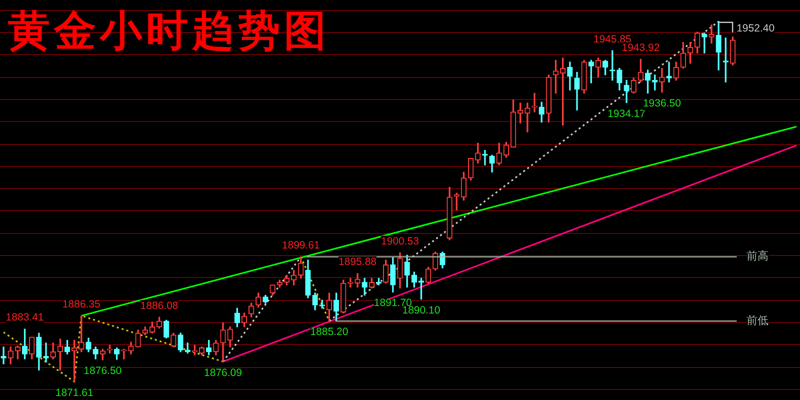  What do you see at coordinates (74, 392) in the screenshot?
I see `annotation: 1871.61` at bounding box center [74, 392].